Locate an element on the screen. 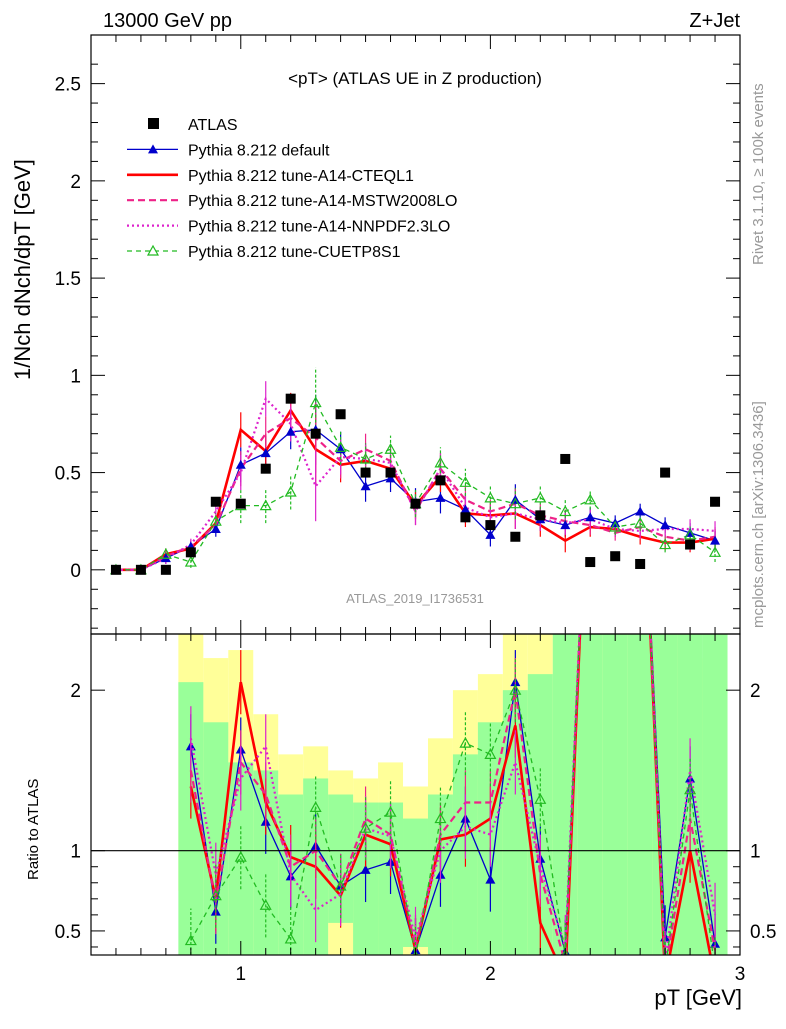  legend-label-a14-cteql1: Pythia 8.212 tune-A14-CTEQL1 is located at coordinates (301, 176).